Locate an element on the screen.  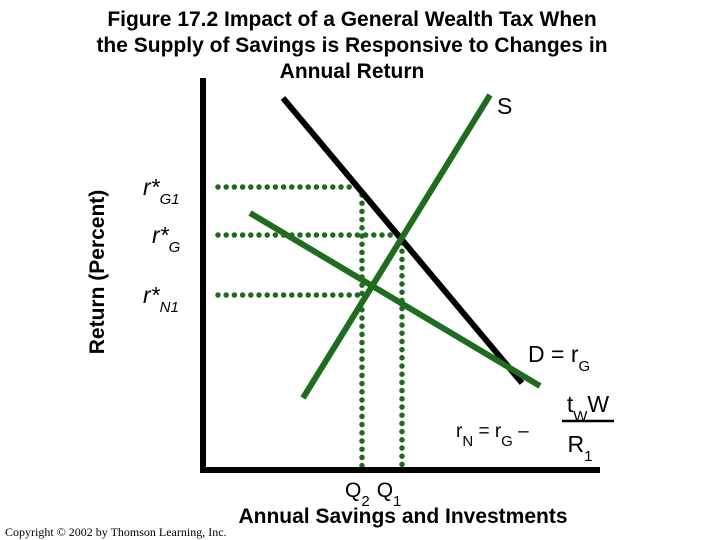
quantity-labels: Q2 Q1 is located at coordinates (373, 494).